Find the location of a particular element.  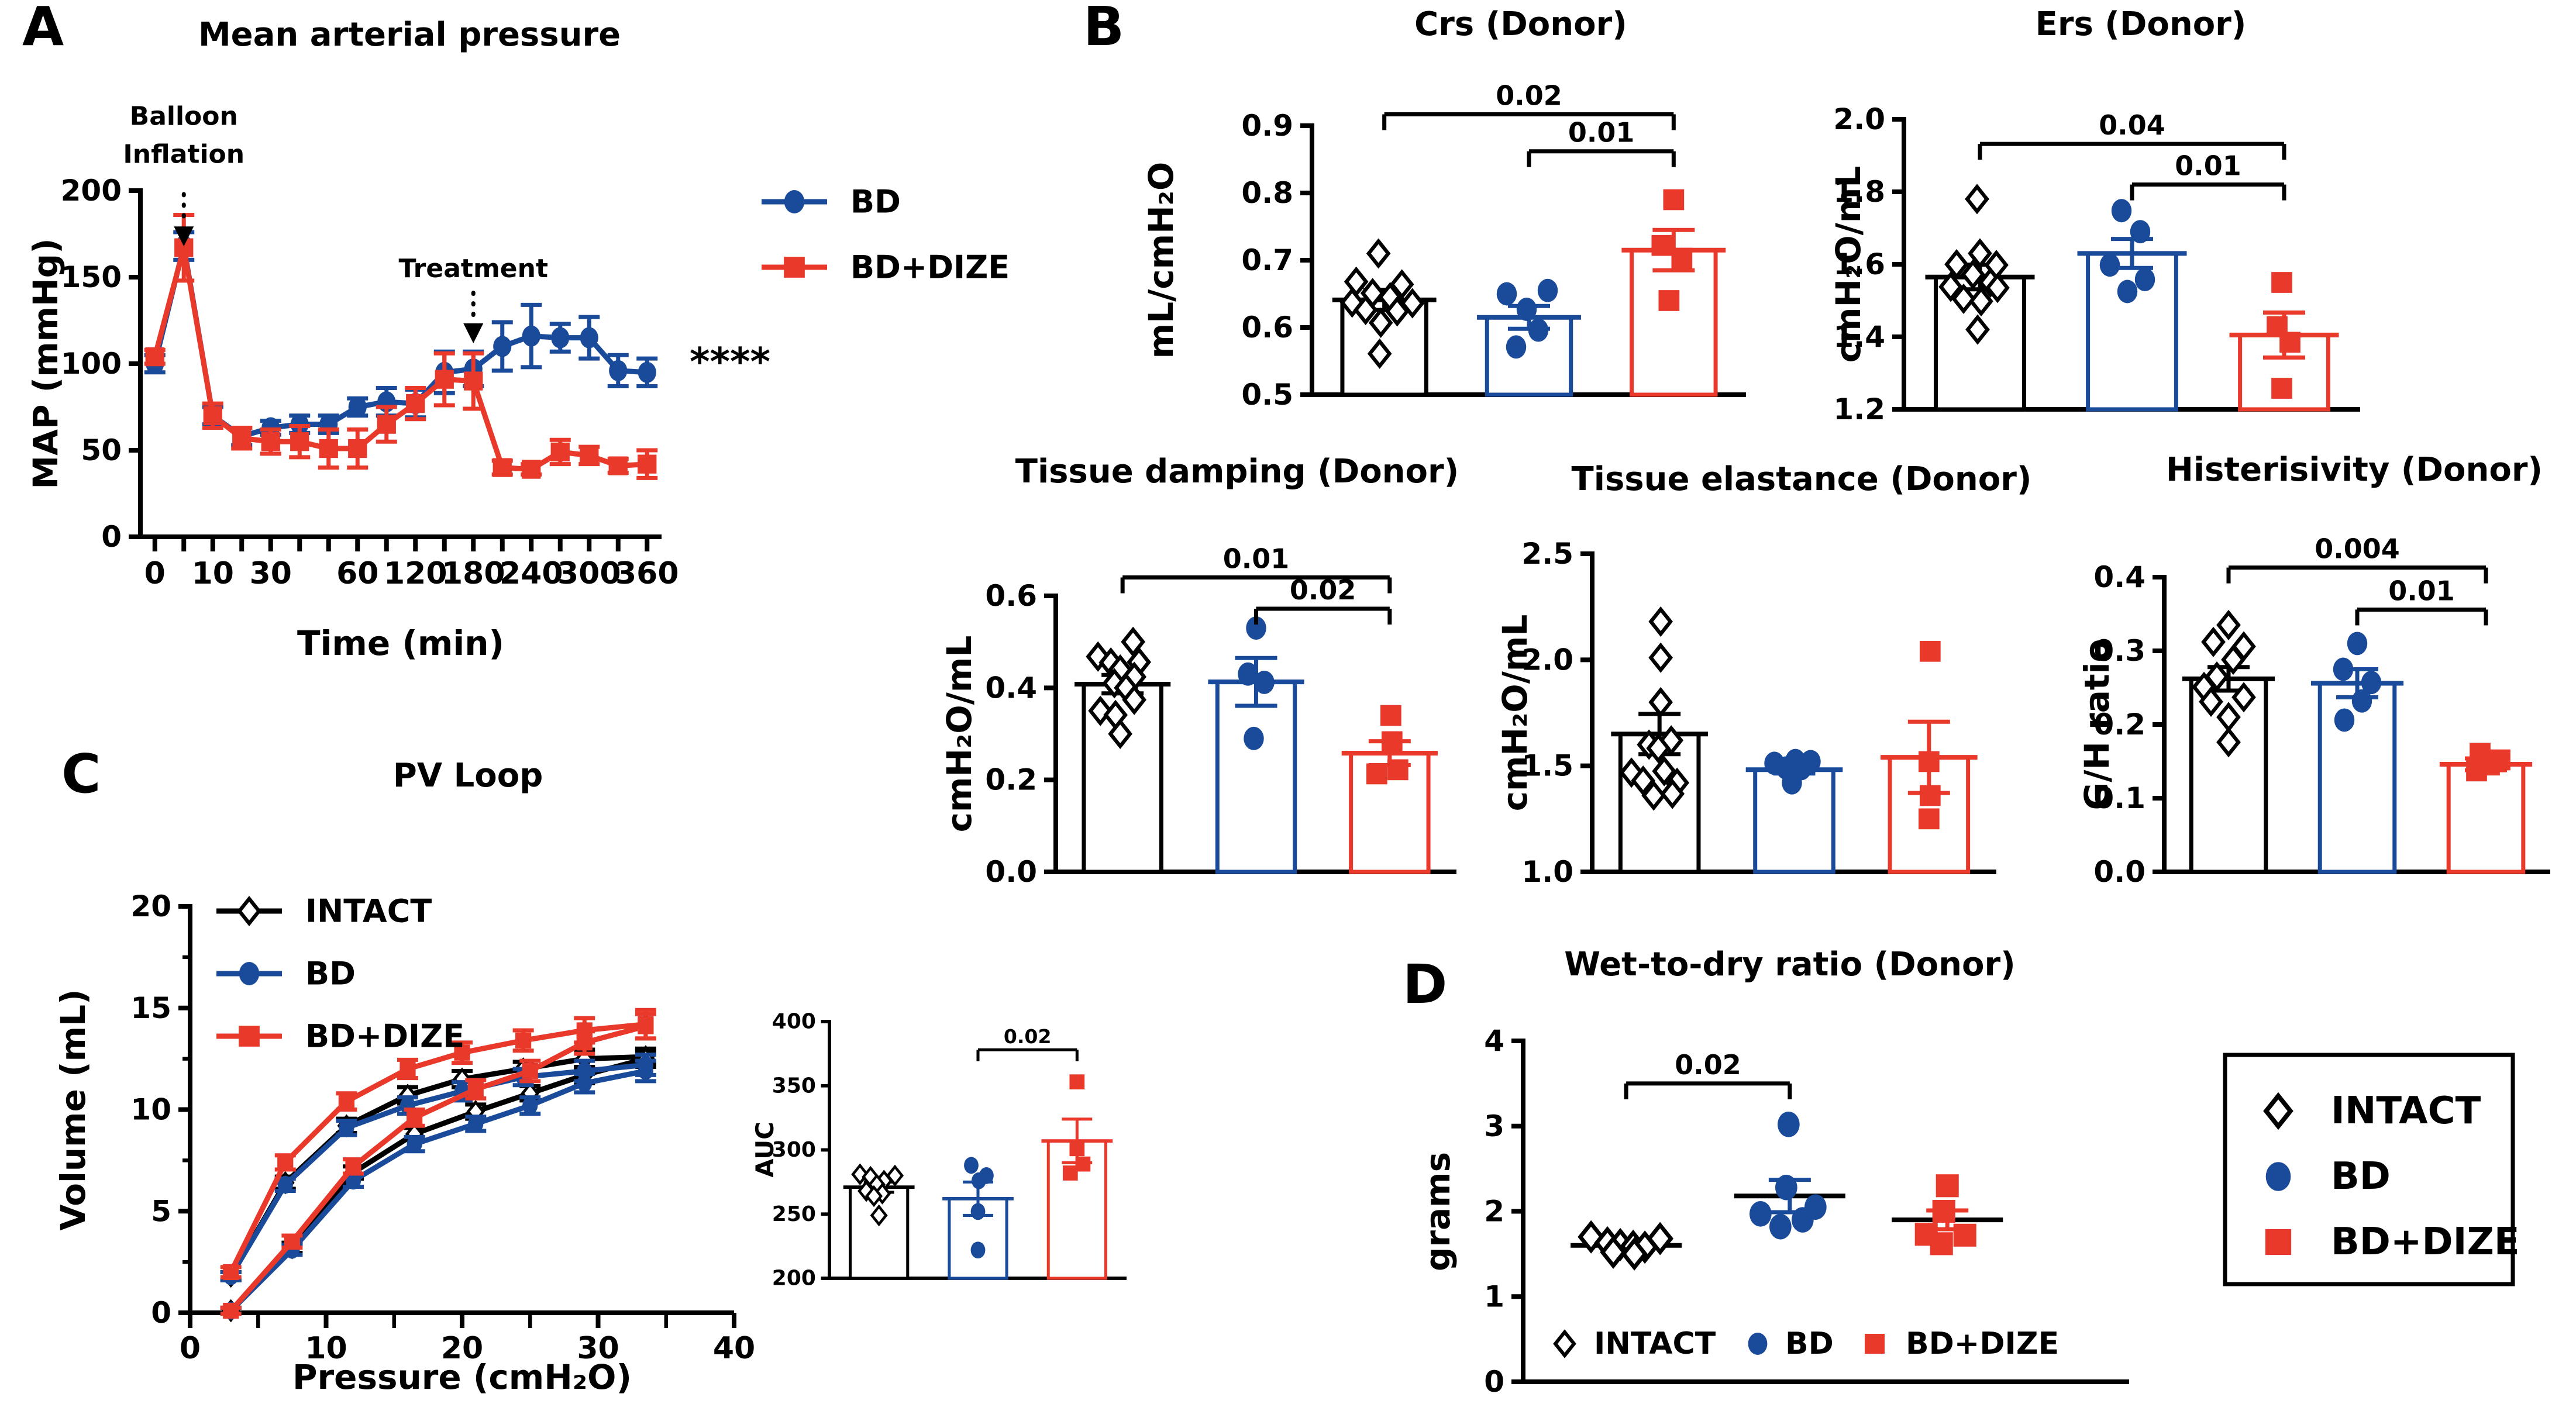

svg-text: 40 is located at coordinates (734, 1348).